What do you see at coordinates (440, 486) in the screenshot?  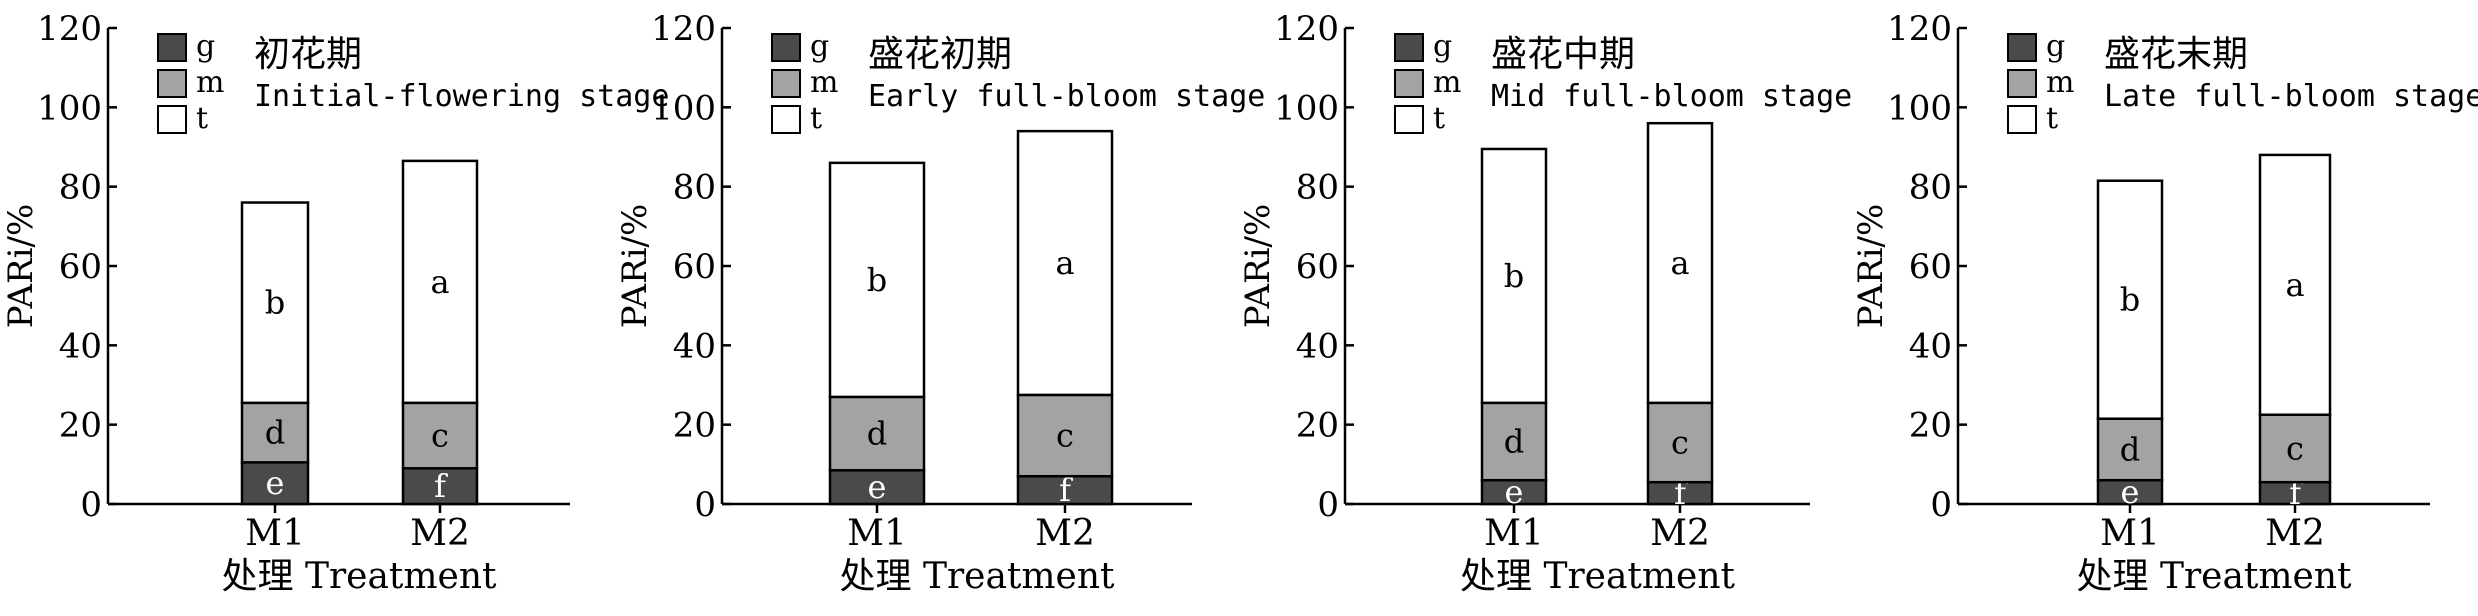 I see `bar-segment-g-M2` at bounding box center [440, 486].